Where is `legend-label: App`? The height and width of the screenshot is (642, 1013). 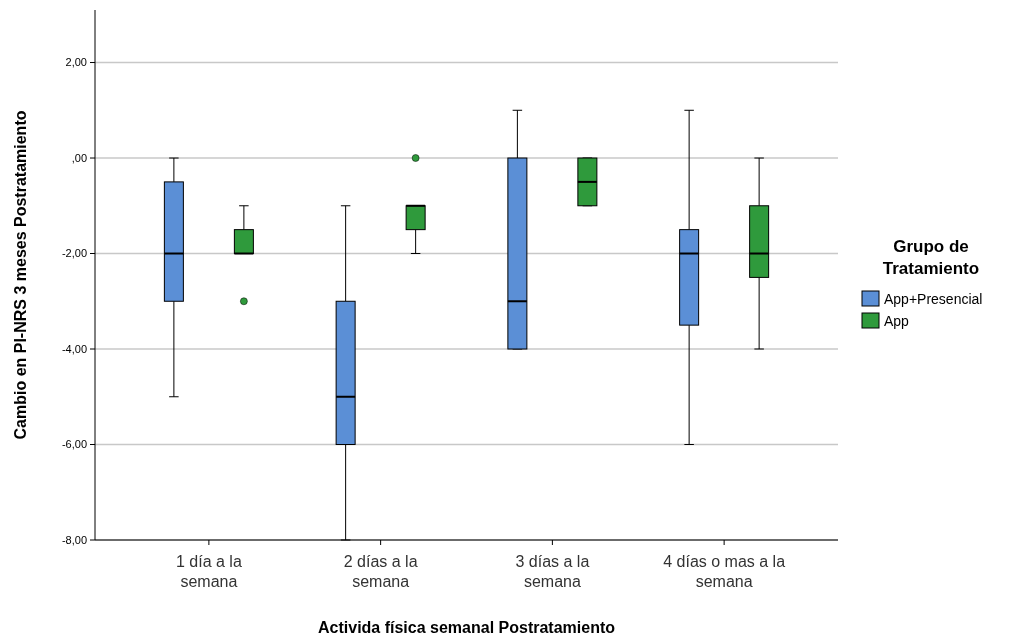
legend-label: App is located at coordinates (897, 320).